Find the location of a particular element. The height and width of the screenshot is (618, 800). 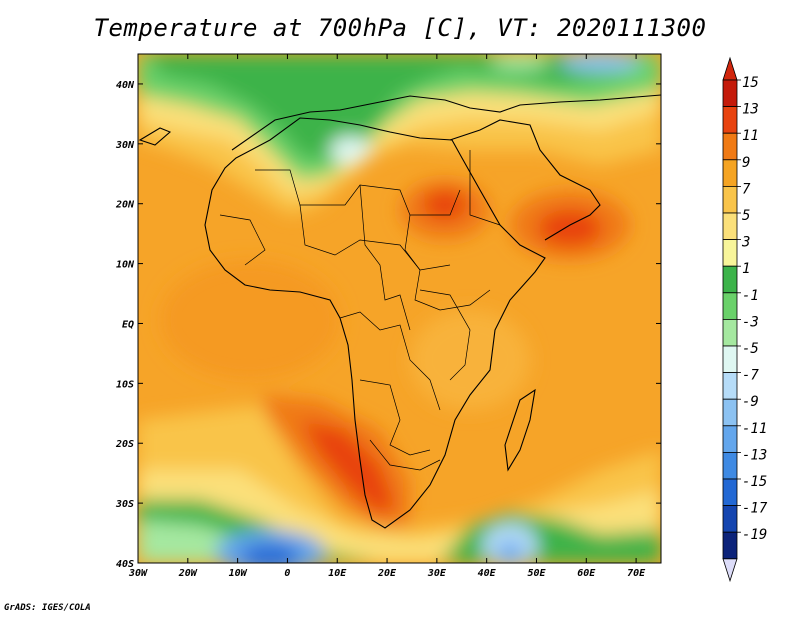

lat-tick-label: 40N is located at coordinates (125, 85).